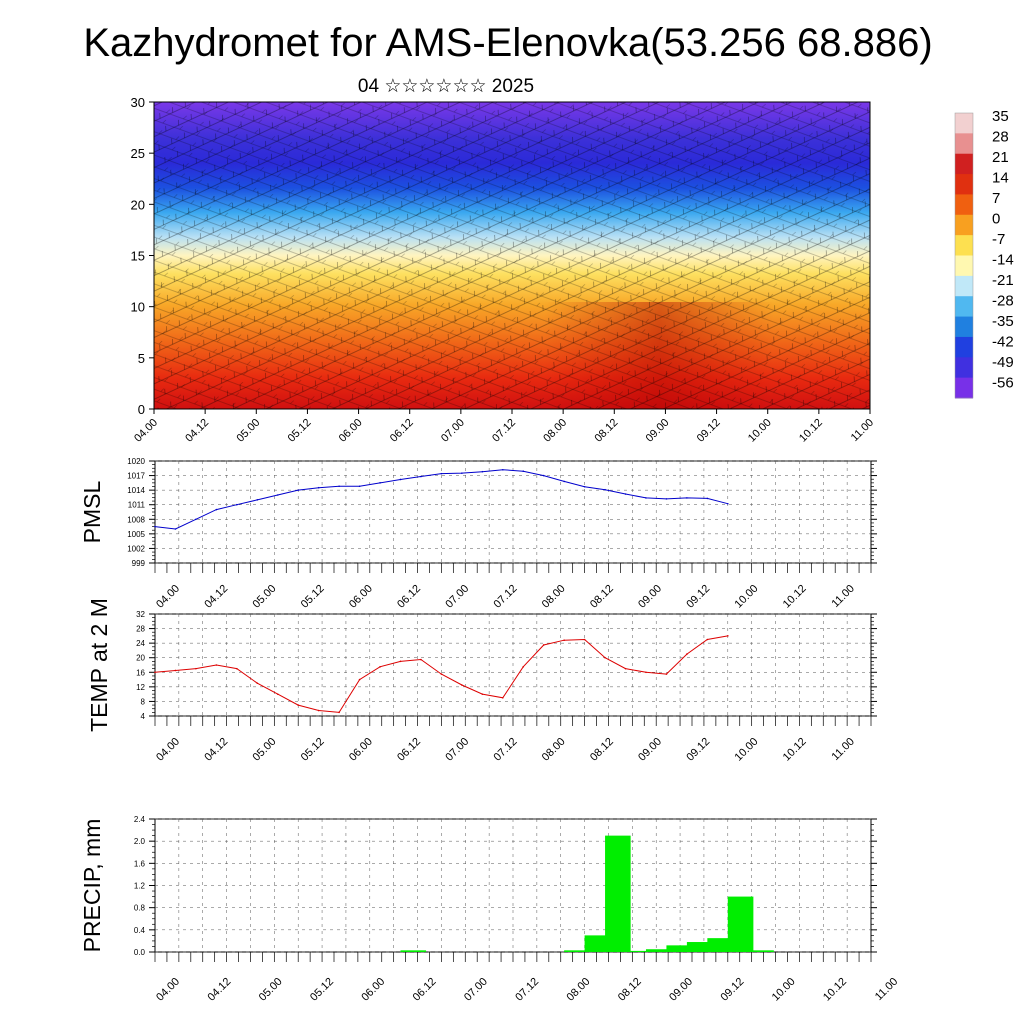 The width and height of the screenshot is (1024, 1029). I want to click on colorbar-label: -49, so click(1003, 362).